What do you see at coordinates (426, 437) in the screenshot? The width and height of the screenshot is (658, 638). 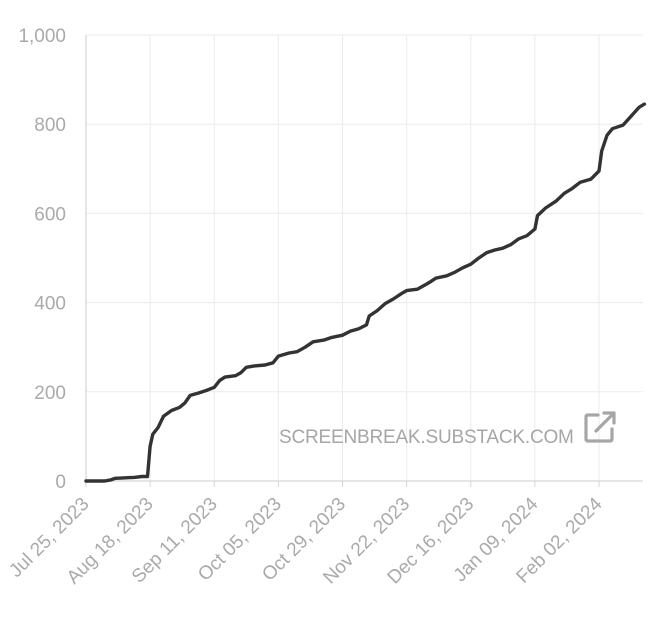 I see `watermark-text: SCREENBREAK.SUBSTACK.COM` at bounding box center [426, 437].